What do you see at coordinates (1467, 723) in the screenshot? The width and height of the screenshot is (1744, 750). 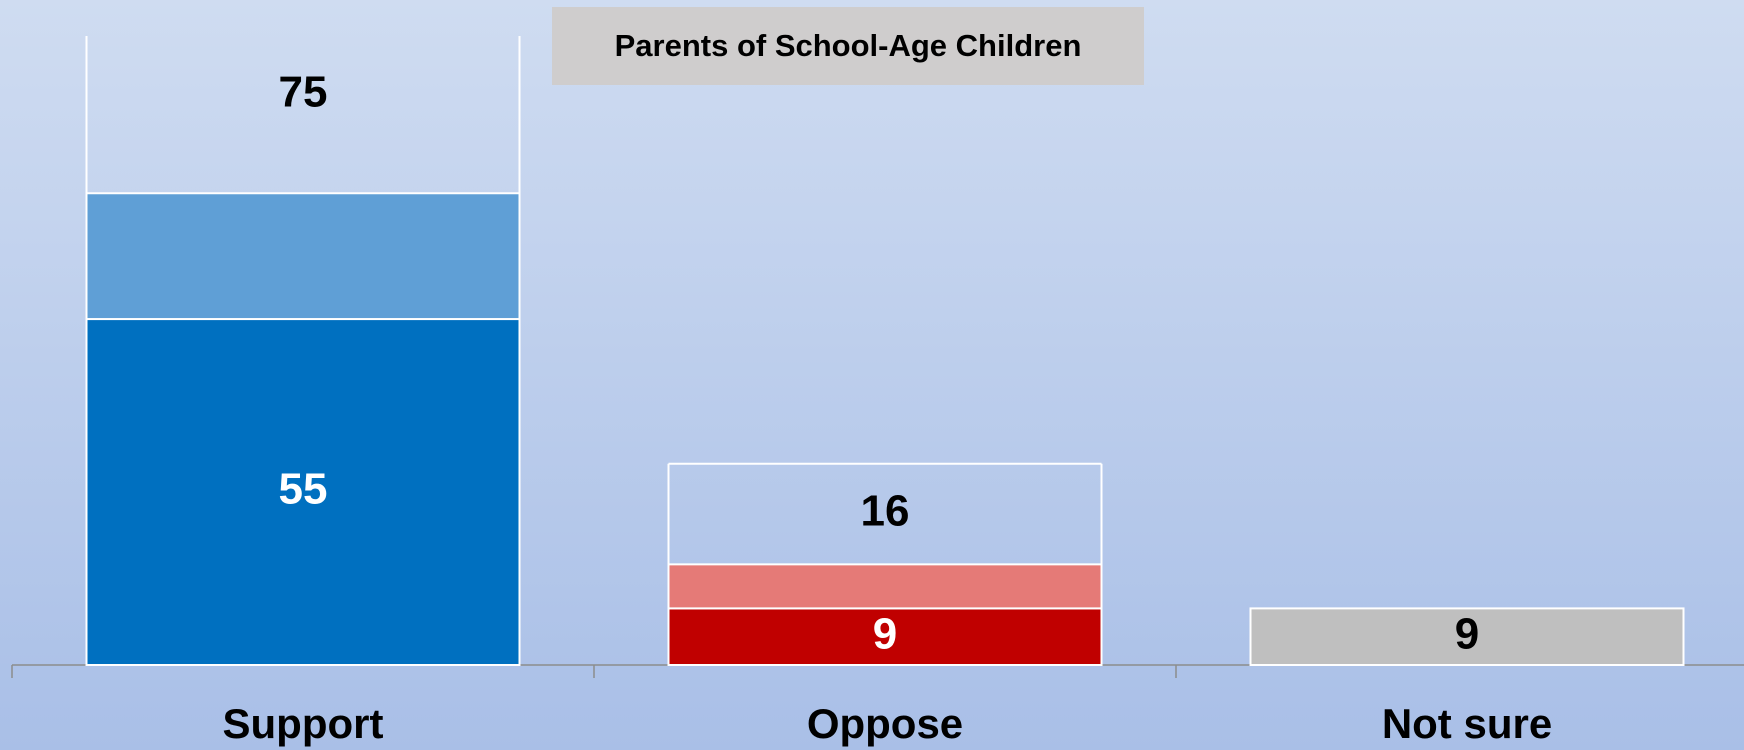 I see `x-tick-label: Not sure` at bounding box center [1467, 723].